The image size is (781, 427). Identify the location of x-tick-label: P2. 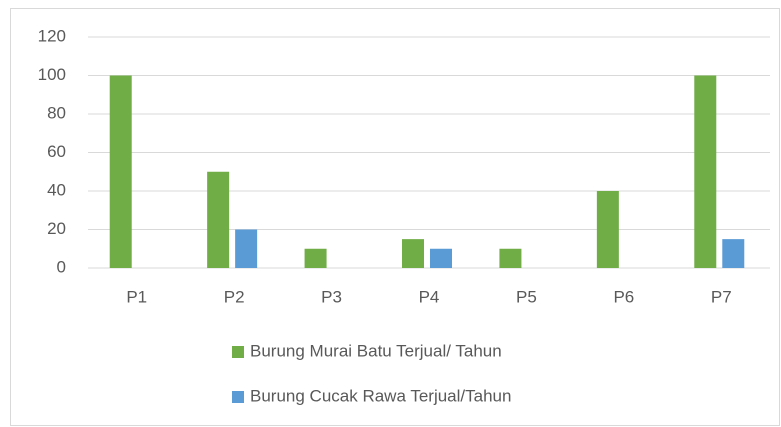
(234, 296).